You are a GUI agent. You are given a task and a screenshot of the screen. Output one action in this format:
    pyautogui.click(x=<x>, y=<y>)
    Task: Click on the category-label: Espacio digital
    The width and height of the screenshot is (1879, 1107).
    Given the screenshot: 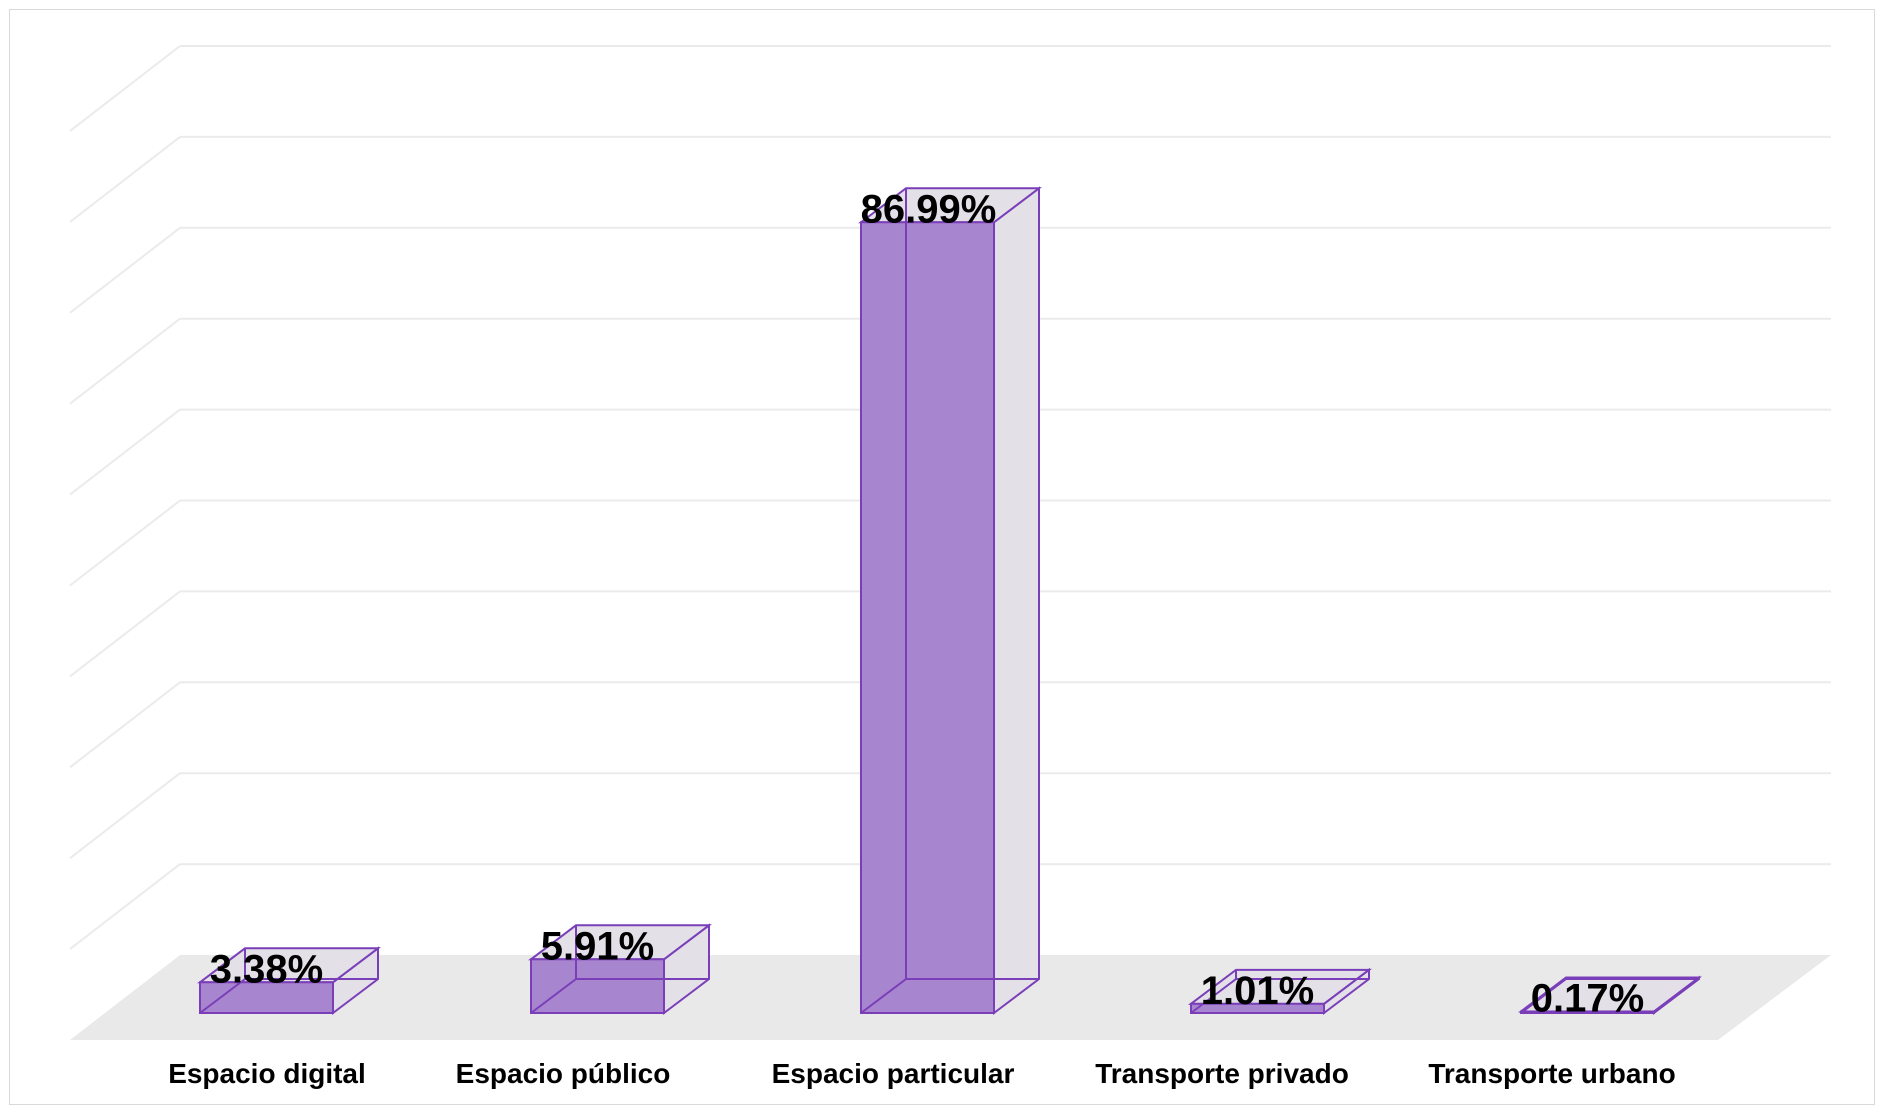 What is the action you would take?
    pyautogui.click(x=267, y=1073)
    